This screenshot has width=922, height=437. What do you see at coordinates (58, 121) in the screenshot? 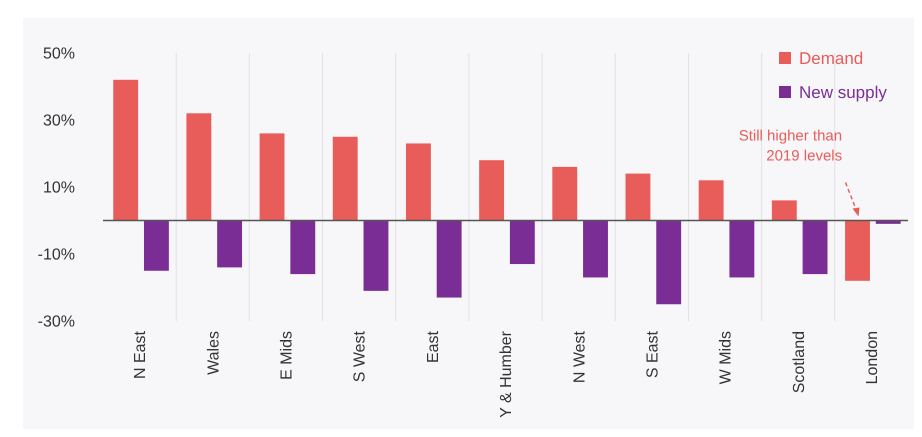
I see `y-tick-label: 30%` at bounding box center [58, 121].